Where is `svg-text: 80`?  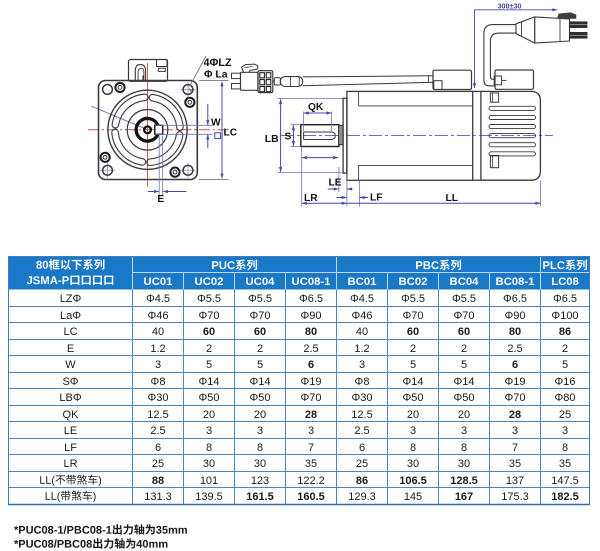 svg-text: 80 is located at coordinates (515, 332).